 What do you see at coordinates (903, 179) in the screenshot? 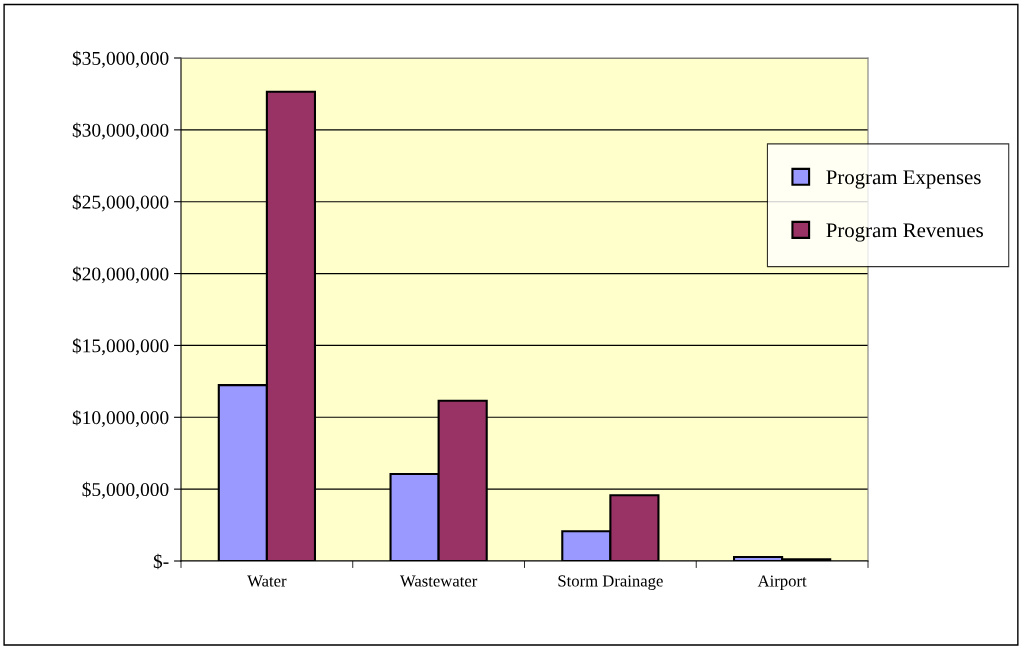
I see `legend-label: Program Expenses` at bounding box center [903, 179].